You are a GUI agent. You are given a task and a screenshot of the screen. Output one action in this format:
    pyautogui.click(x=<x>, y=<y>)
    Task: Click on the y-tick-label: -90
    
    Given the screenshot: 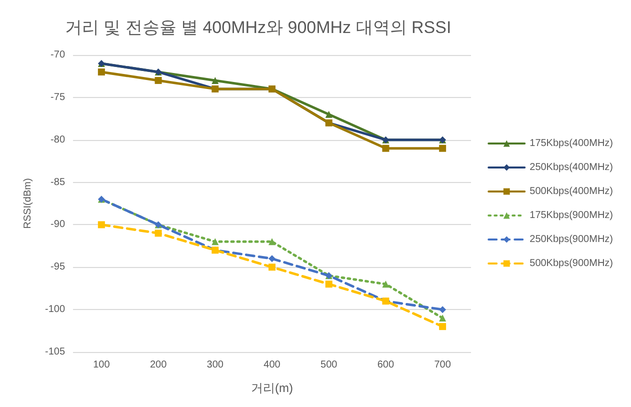 What is the action you would take?
    pyautogui.click(x=58, y=224)
    